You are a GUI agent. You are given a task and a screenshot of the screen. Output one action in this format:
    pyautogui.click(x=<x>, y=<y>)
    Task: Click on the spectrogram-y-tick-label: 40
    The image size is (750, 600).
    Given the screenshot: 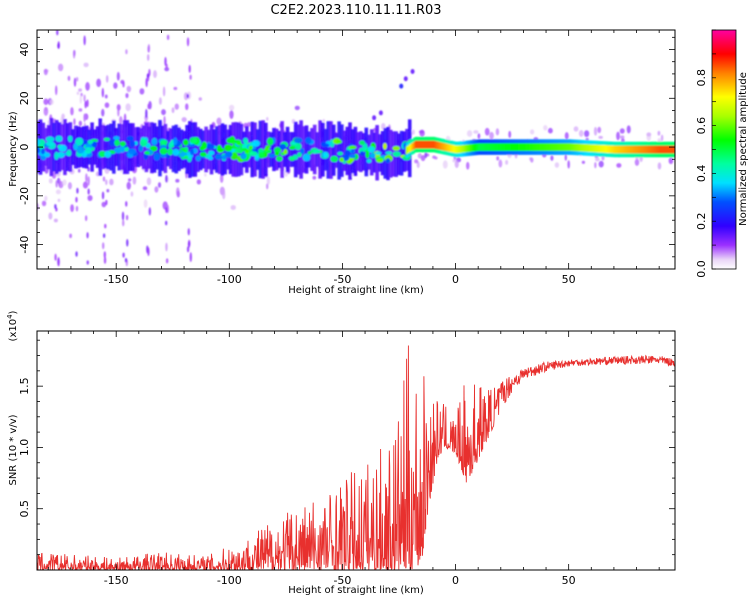 What is the action you would take?
    pyautogui.click(x=24, y=50)
    